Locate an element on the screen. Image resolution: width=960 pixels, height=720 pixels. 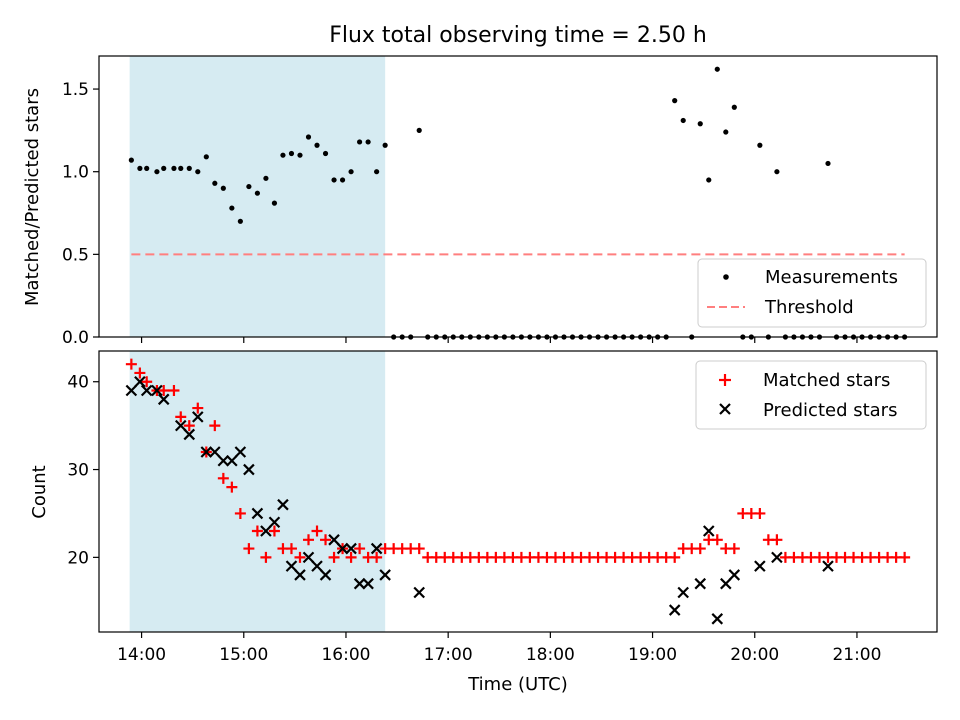
legend-box is located at coordinates (811, 395).